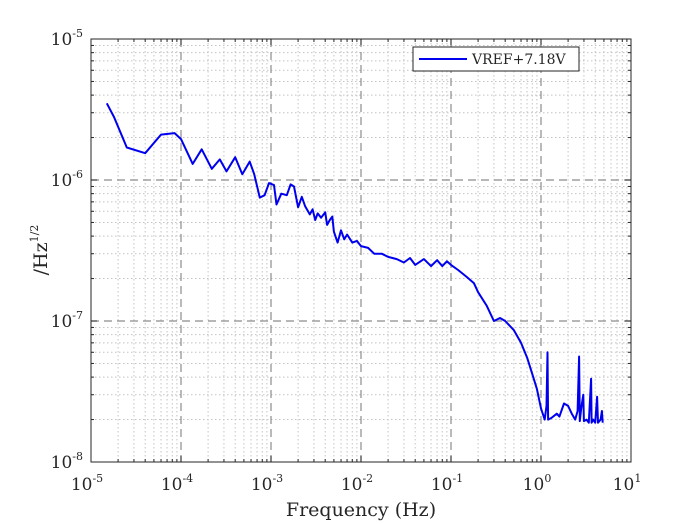 The height and width of the screenshot is (524, 698). What do you see at coordinates (187, 478) in the screenshot?
I see `x-tick-label-exponent: -4` at bounding box center [187, 478].